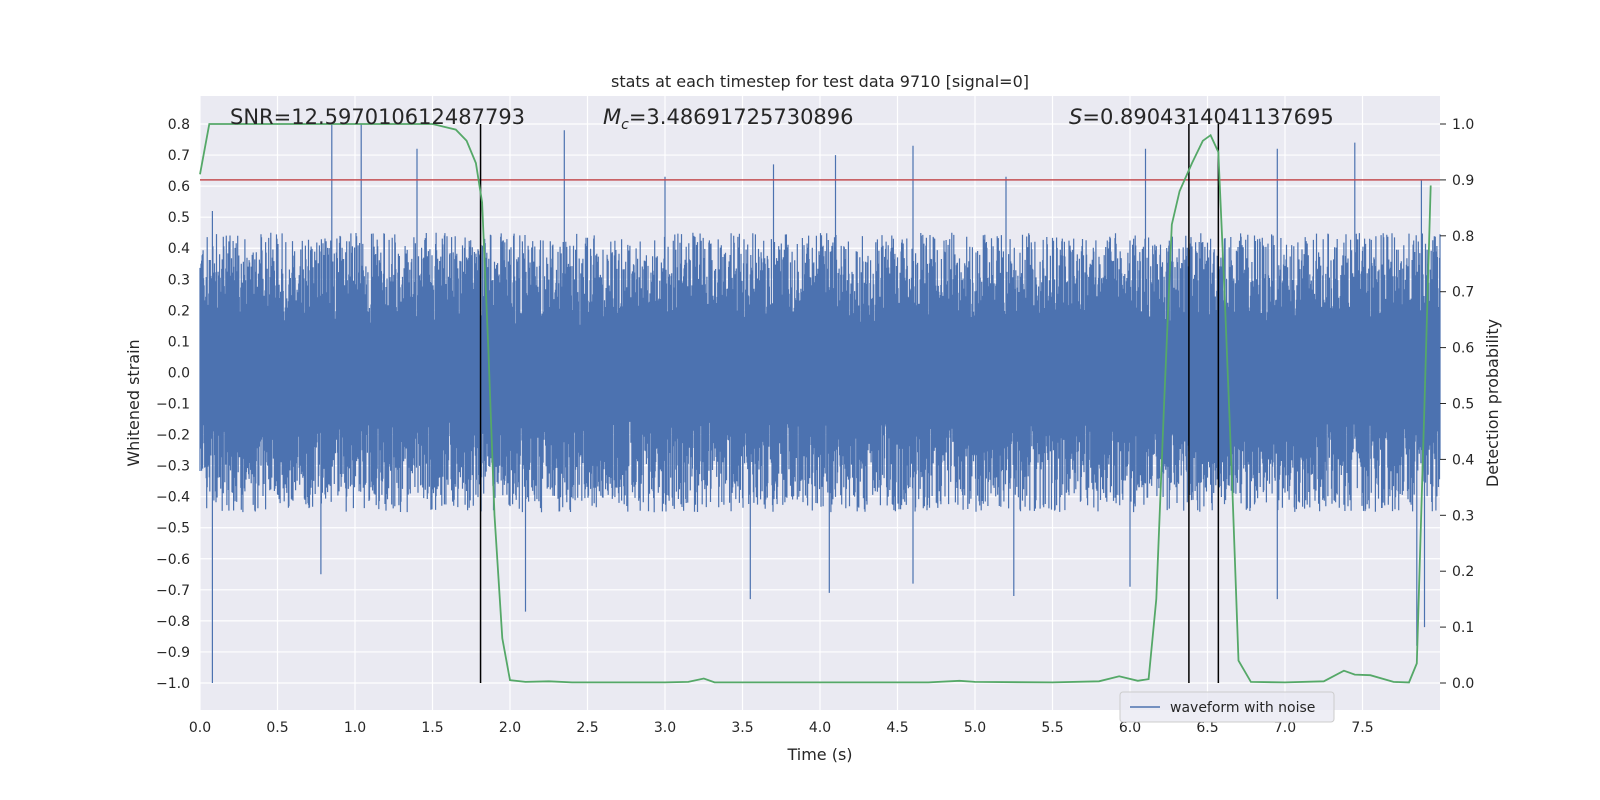  Describe the element at coordinates (179, 125) in the screenshot. I see `y-tick-label: 0.8` at that location.